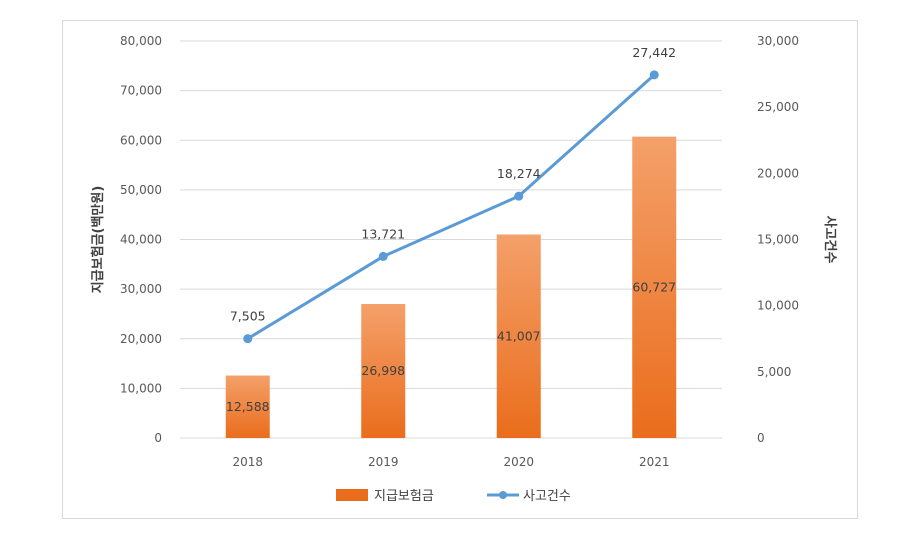 The image size is (920, 541). Describe the element at coordinates (778, 173) in the screenshot. I see `y2-tick-label: 20,000` at that location.